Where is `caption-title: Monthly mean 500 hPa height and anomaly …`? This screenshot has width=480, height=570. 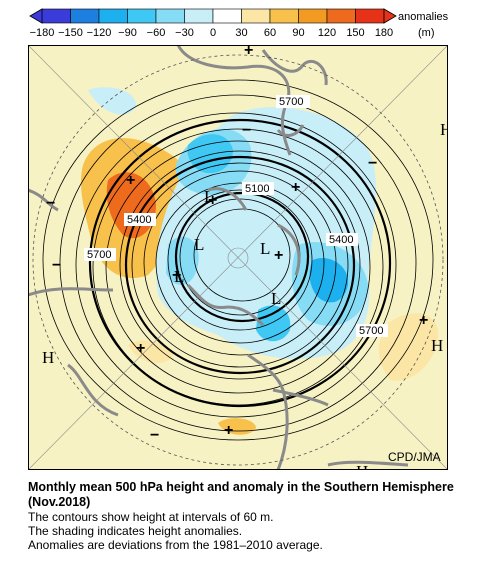 caption-title: Monthly mean 500 hPa height and anomaly … is located at coordinates (241, 494).